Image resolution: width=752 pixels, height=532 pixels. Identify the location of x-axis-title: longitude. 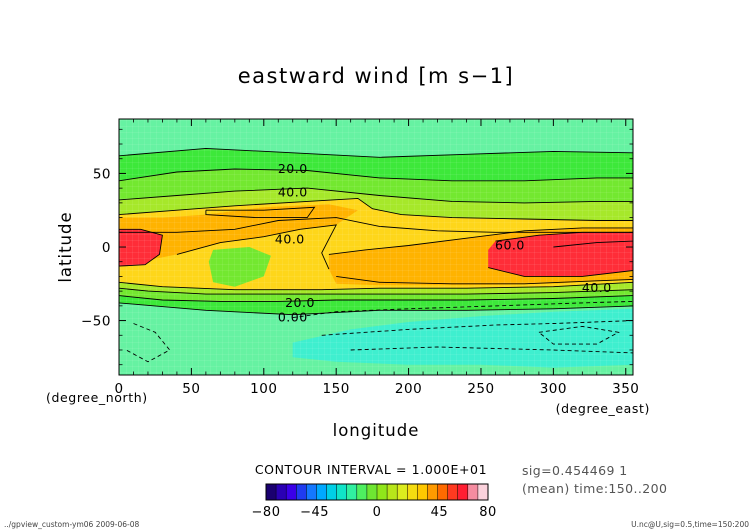
(376, 430).